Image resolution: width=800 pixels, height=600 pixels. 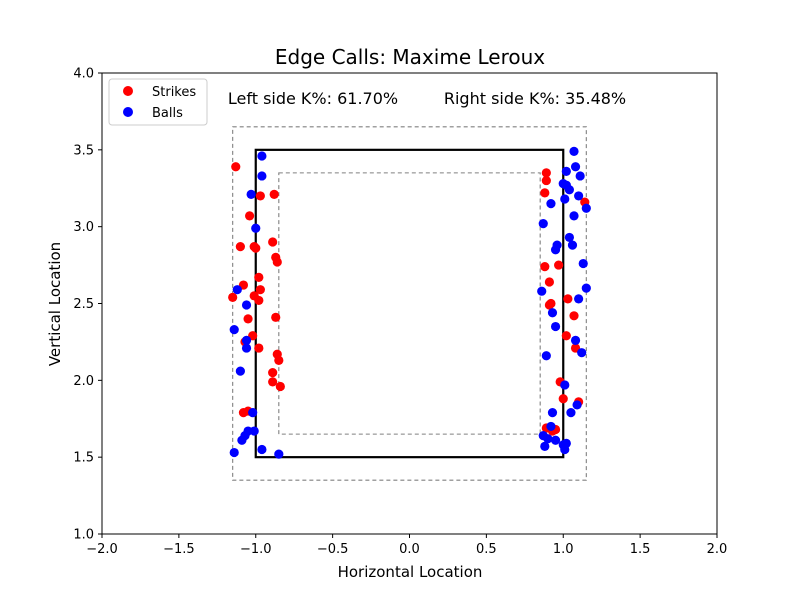 I want to click on x-tick-label: −1.0, so click(x=256, y=549).